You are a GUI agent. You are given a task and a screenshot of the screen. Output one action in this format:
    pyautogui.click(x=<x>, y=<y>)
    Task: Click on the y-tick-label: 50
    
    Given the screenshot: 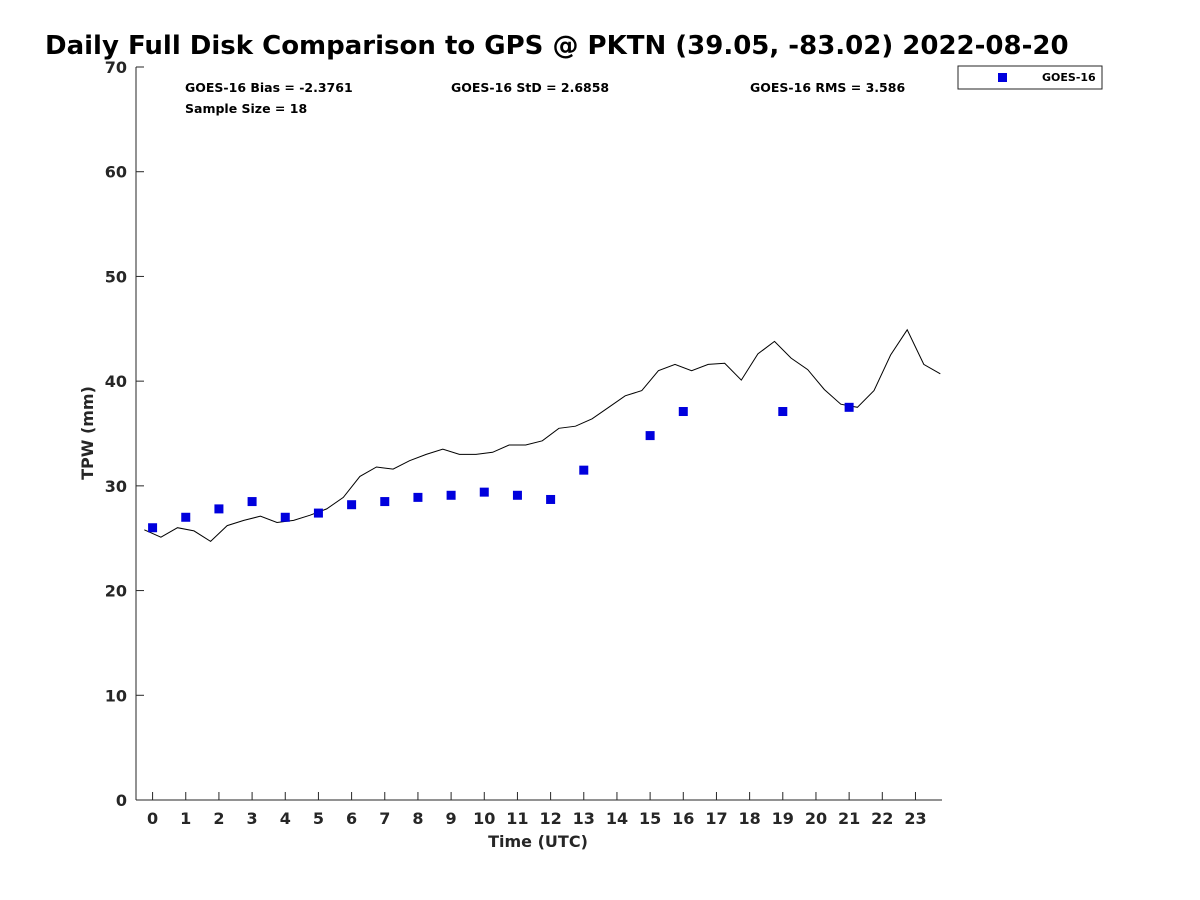 What is the action you would take?
    pyautogui.click(x=116, y=276)
    